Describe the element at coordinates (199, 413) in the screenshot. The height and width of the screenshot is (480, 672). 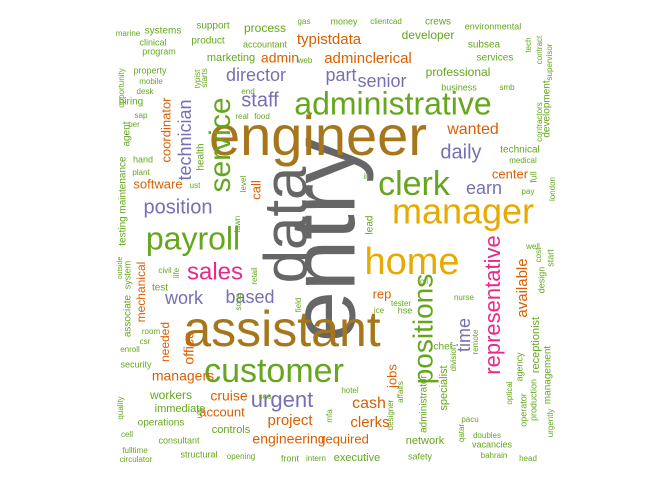
I see `word-utc: utc` at that location.